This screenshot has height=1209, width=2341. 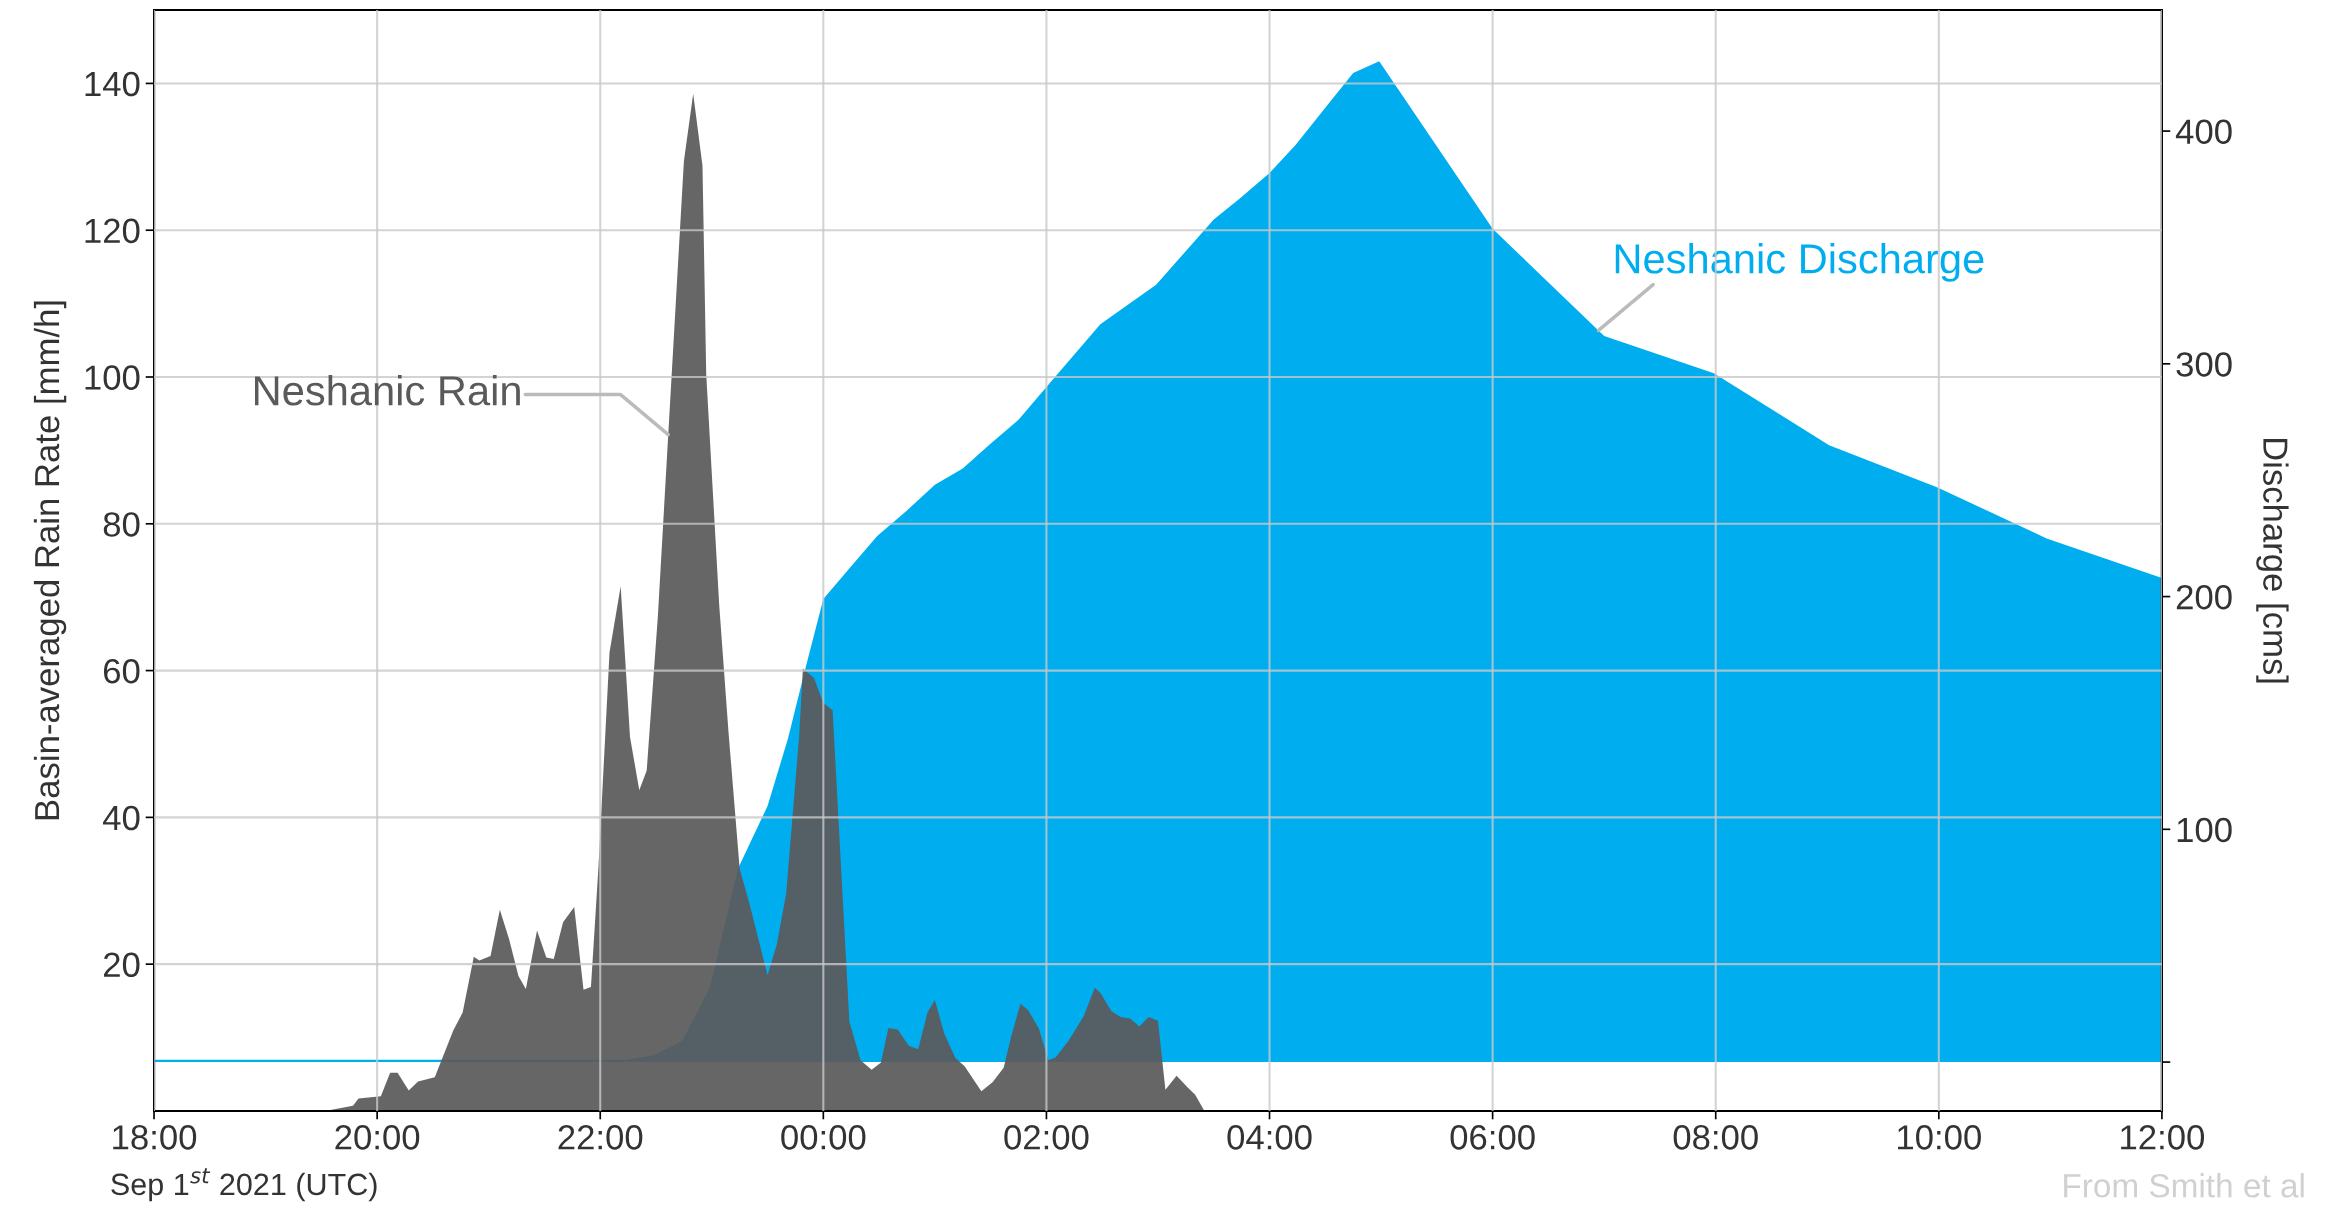 What do you see at coordinates (112, 231) in the screenshot?
I see `y-tick-label: 120` at bounding box center [112, 231].